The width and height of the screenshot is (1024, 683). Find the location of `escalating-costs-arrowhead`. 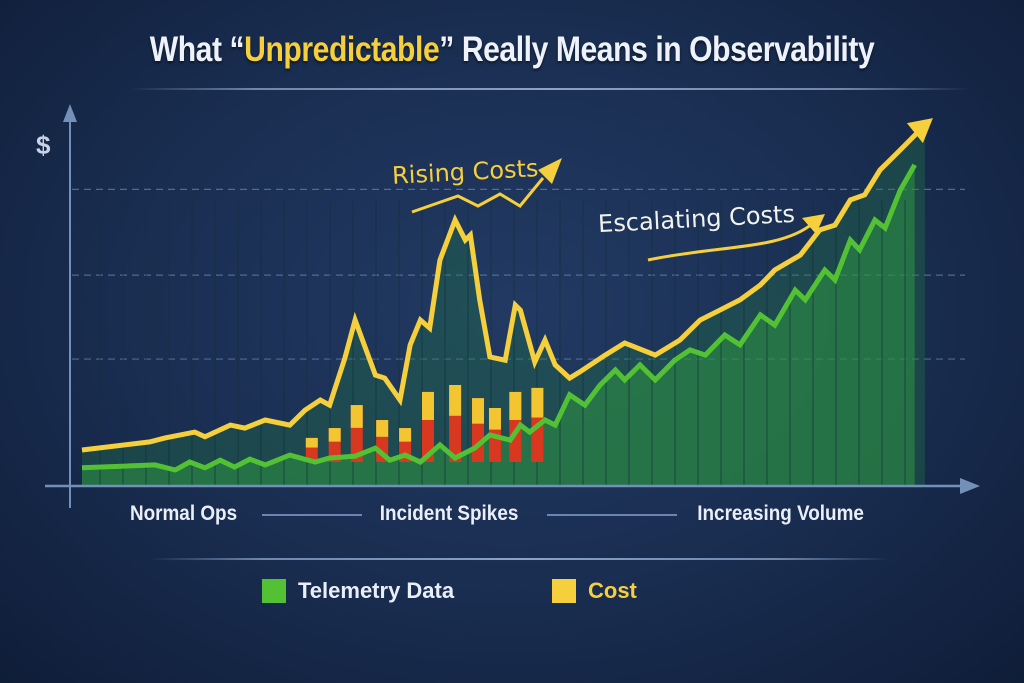

escalating-costs-arrowhead is located at coordinates (813, 224).